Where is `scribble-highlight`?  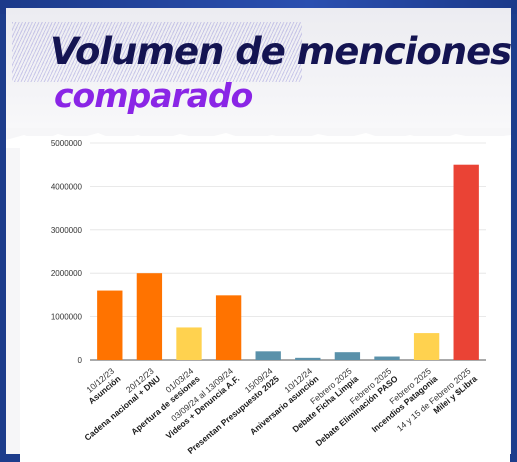 scribble-highlight is located at coordinates (157, 52).